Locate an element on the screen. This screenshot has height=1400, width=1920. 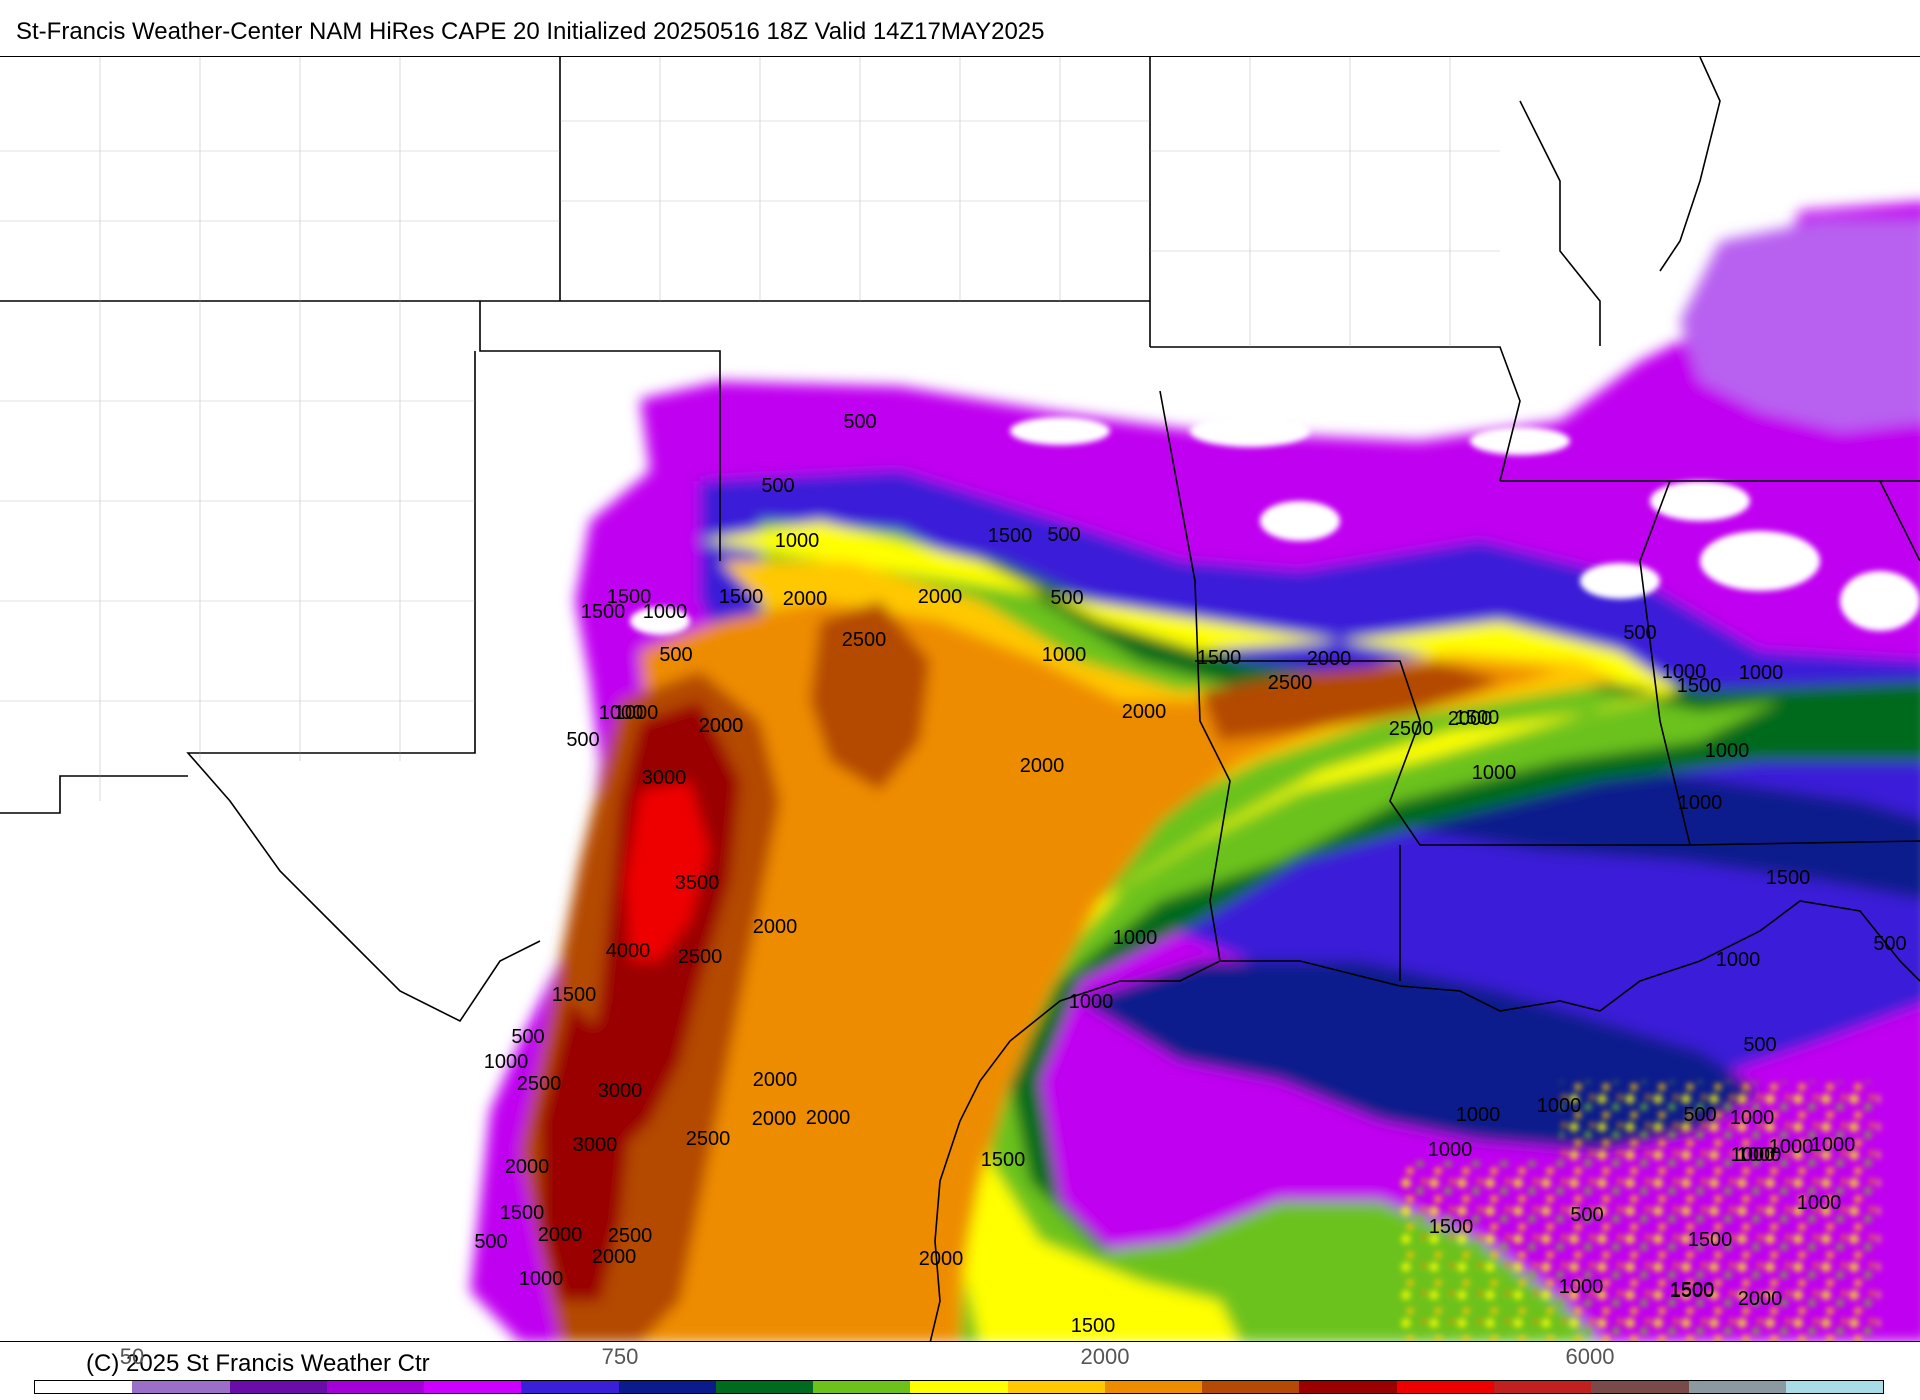
contour-label: 3000 is located at coordinates (620, 1091).